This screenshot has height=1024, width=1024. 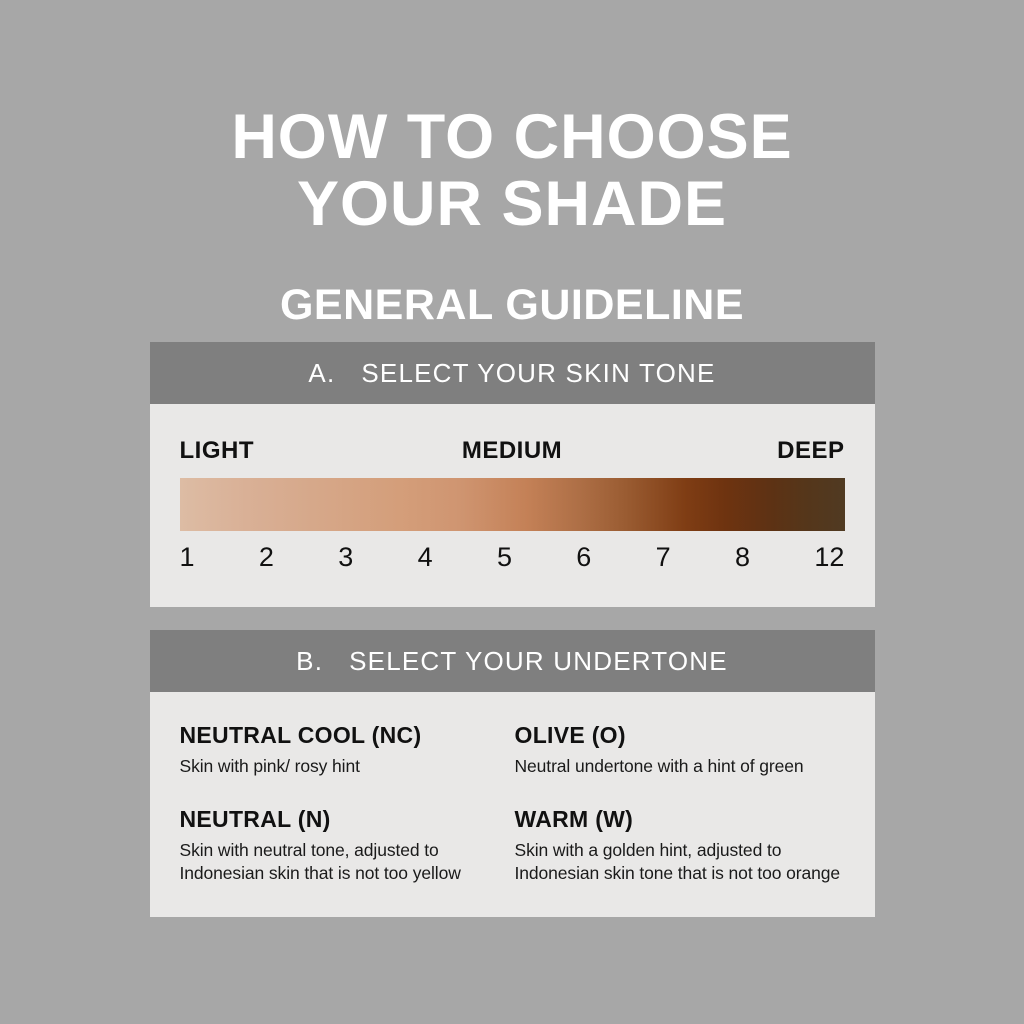 I want to click on title-line-2: YOUR SHADE, so click(x=512, y=204).